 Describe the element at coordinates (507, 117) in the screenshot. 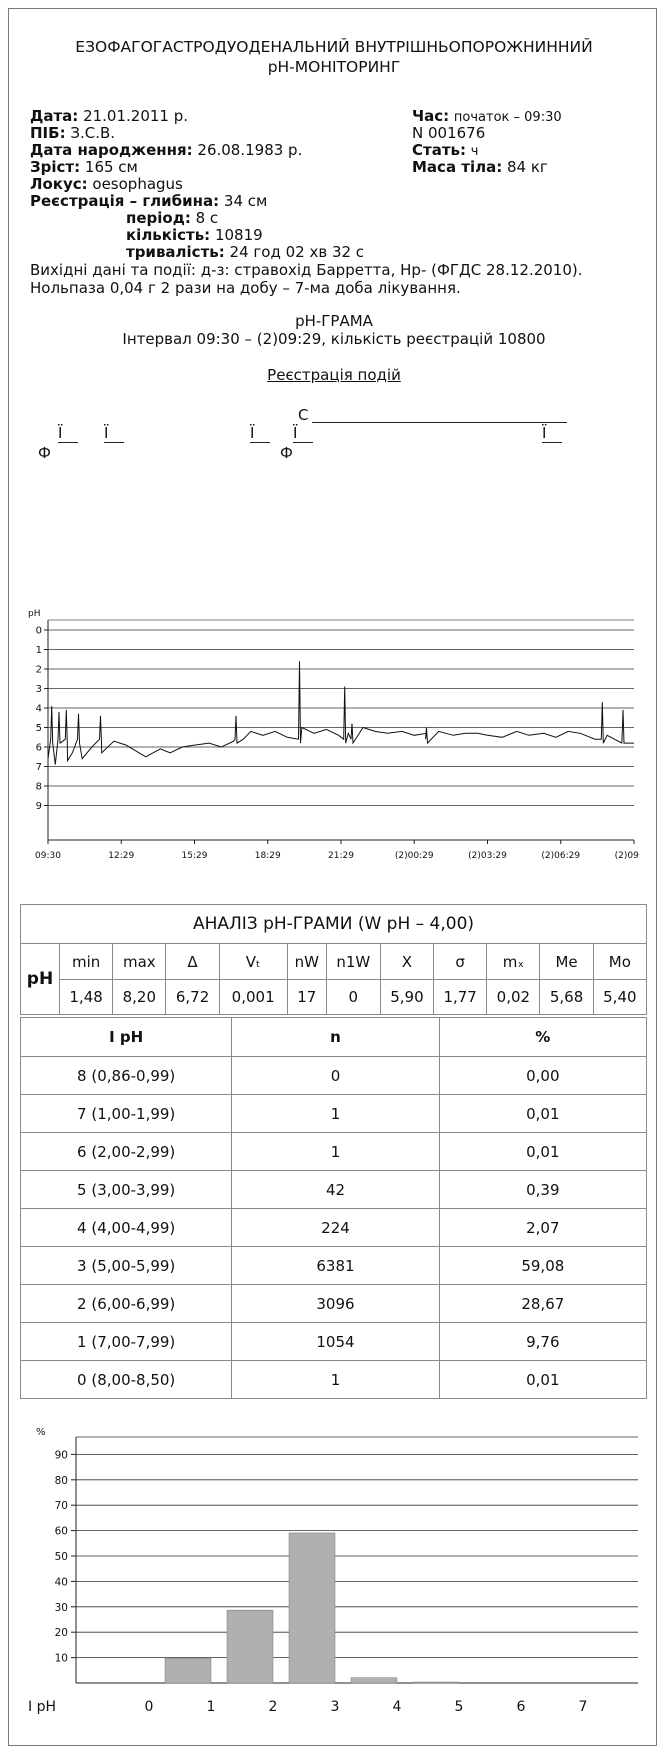

I see `time-value: початок – 09:30` at that location.